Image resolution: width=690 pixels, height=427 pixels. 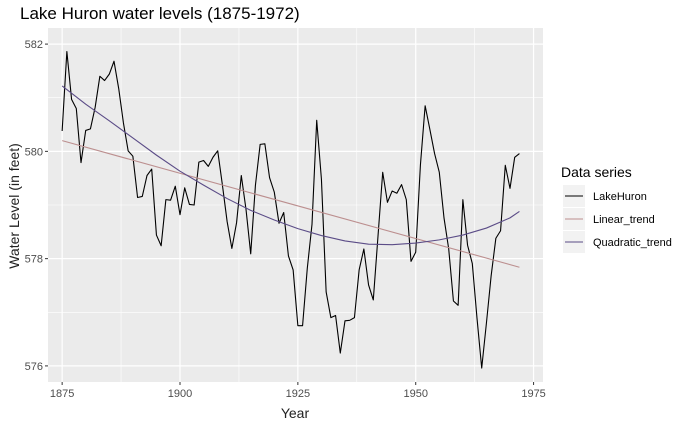 What do you see at coordinates (298, 394) in the screenshot?
I see `x-tick-label: 1925` at bounding box center [298, 394].